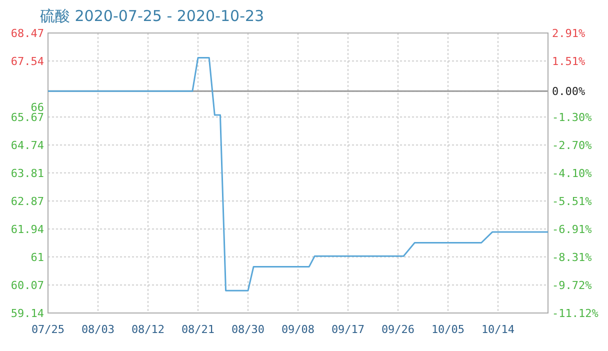 The width and height of the screenshot is (608, 351). I want to click on y2-tick-label: -11.12%, so click(575, 313).